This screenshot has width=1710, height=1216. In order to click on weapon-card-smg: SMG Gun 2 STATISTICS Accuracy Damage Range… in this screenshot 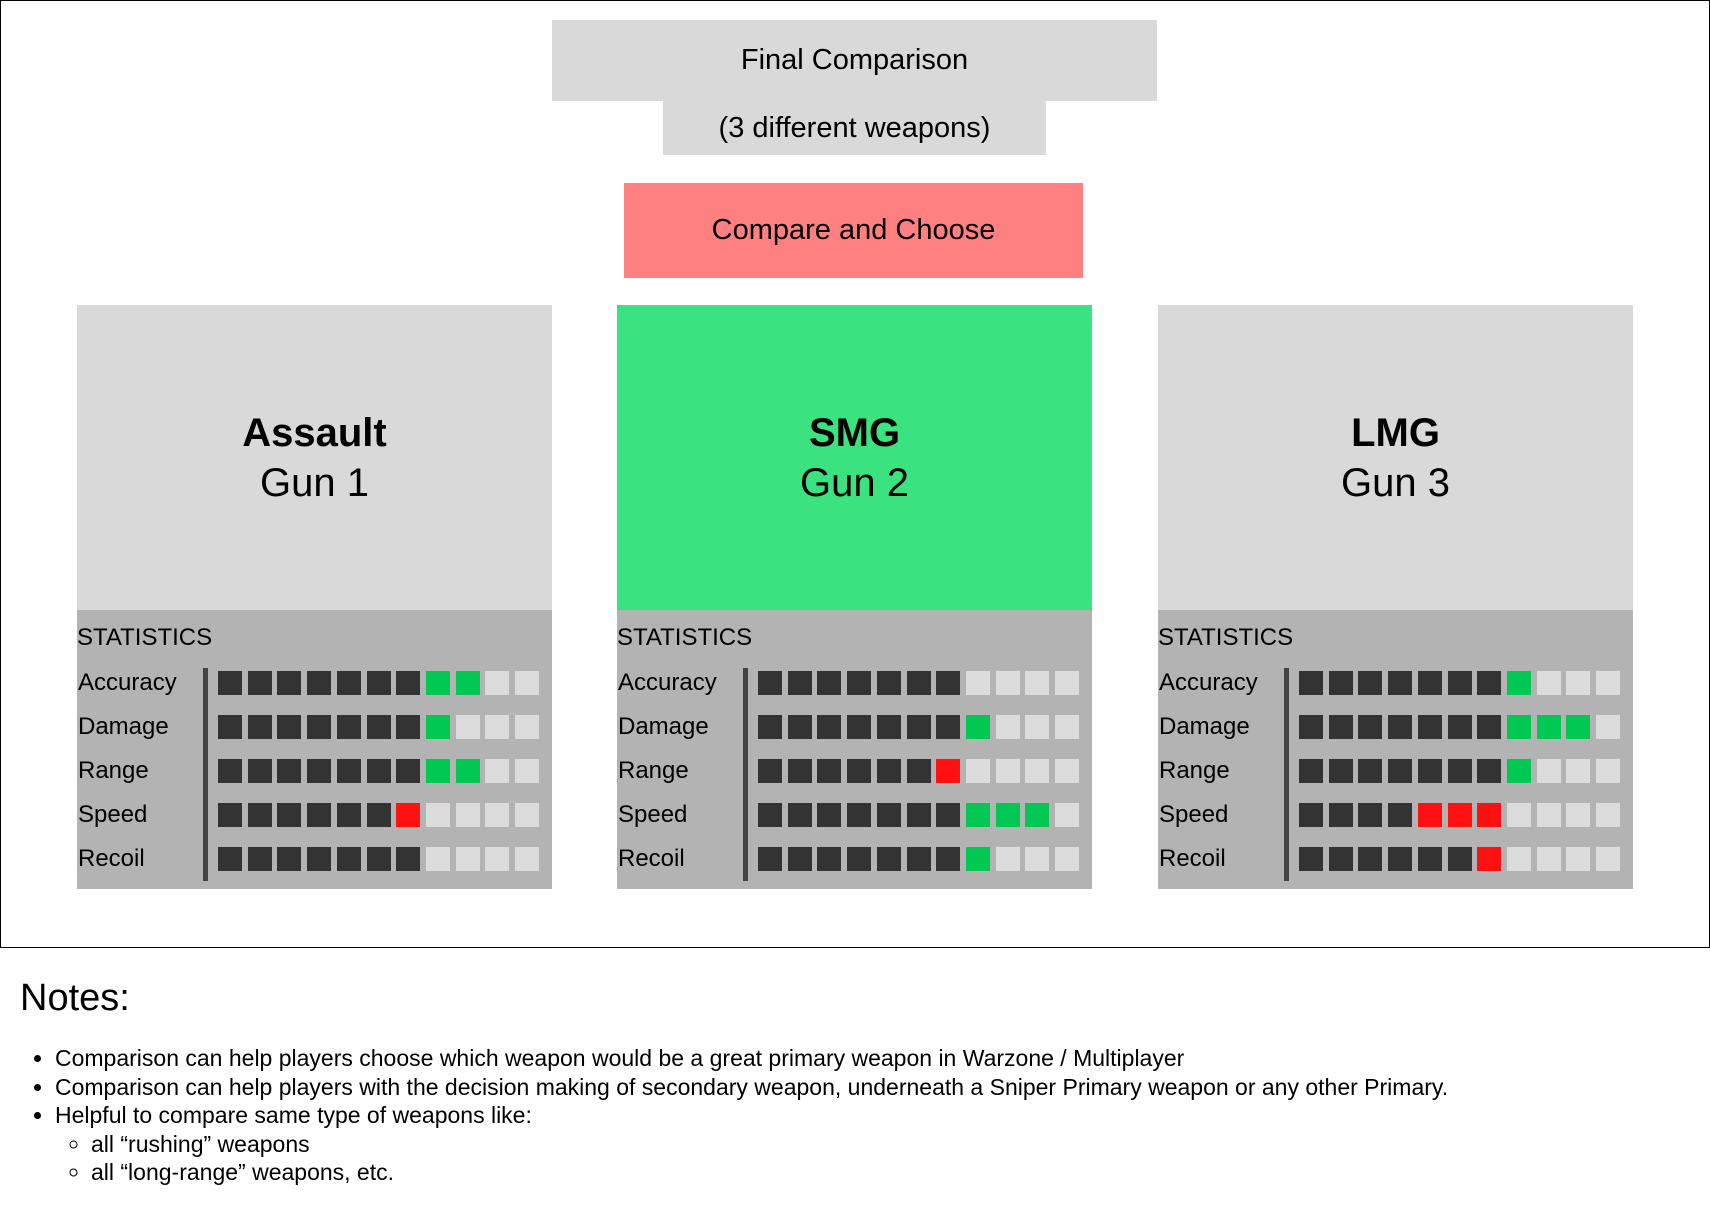, I will do `click(854, 597)`.